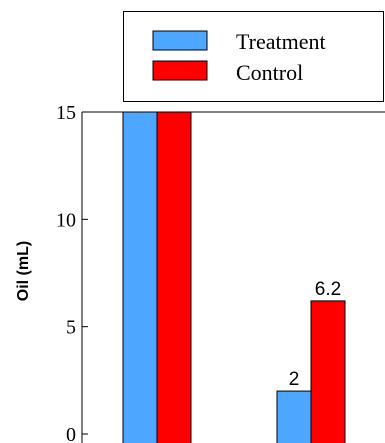 This screenshot has width=385, height=443. What do you see at coordinates (23, 271) in the screenshot?
I see `y-axis-label: Oil (mL)` at bounding box center [23, 271].